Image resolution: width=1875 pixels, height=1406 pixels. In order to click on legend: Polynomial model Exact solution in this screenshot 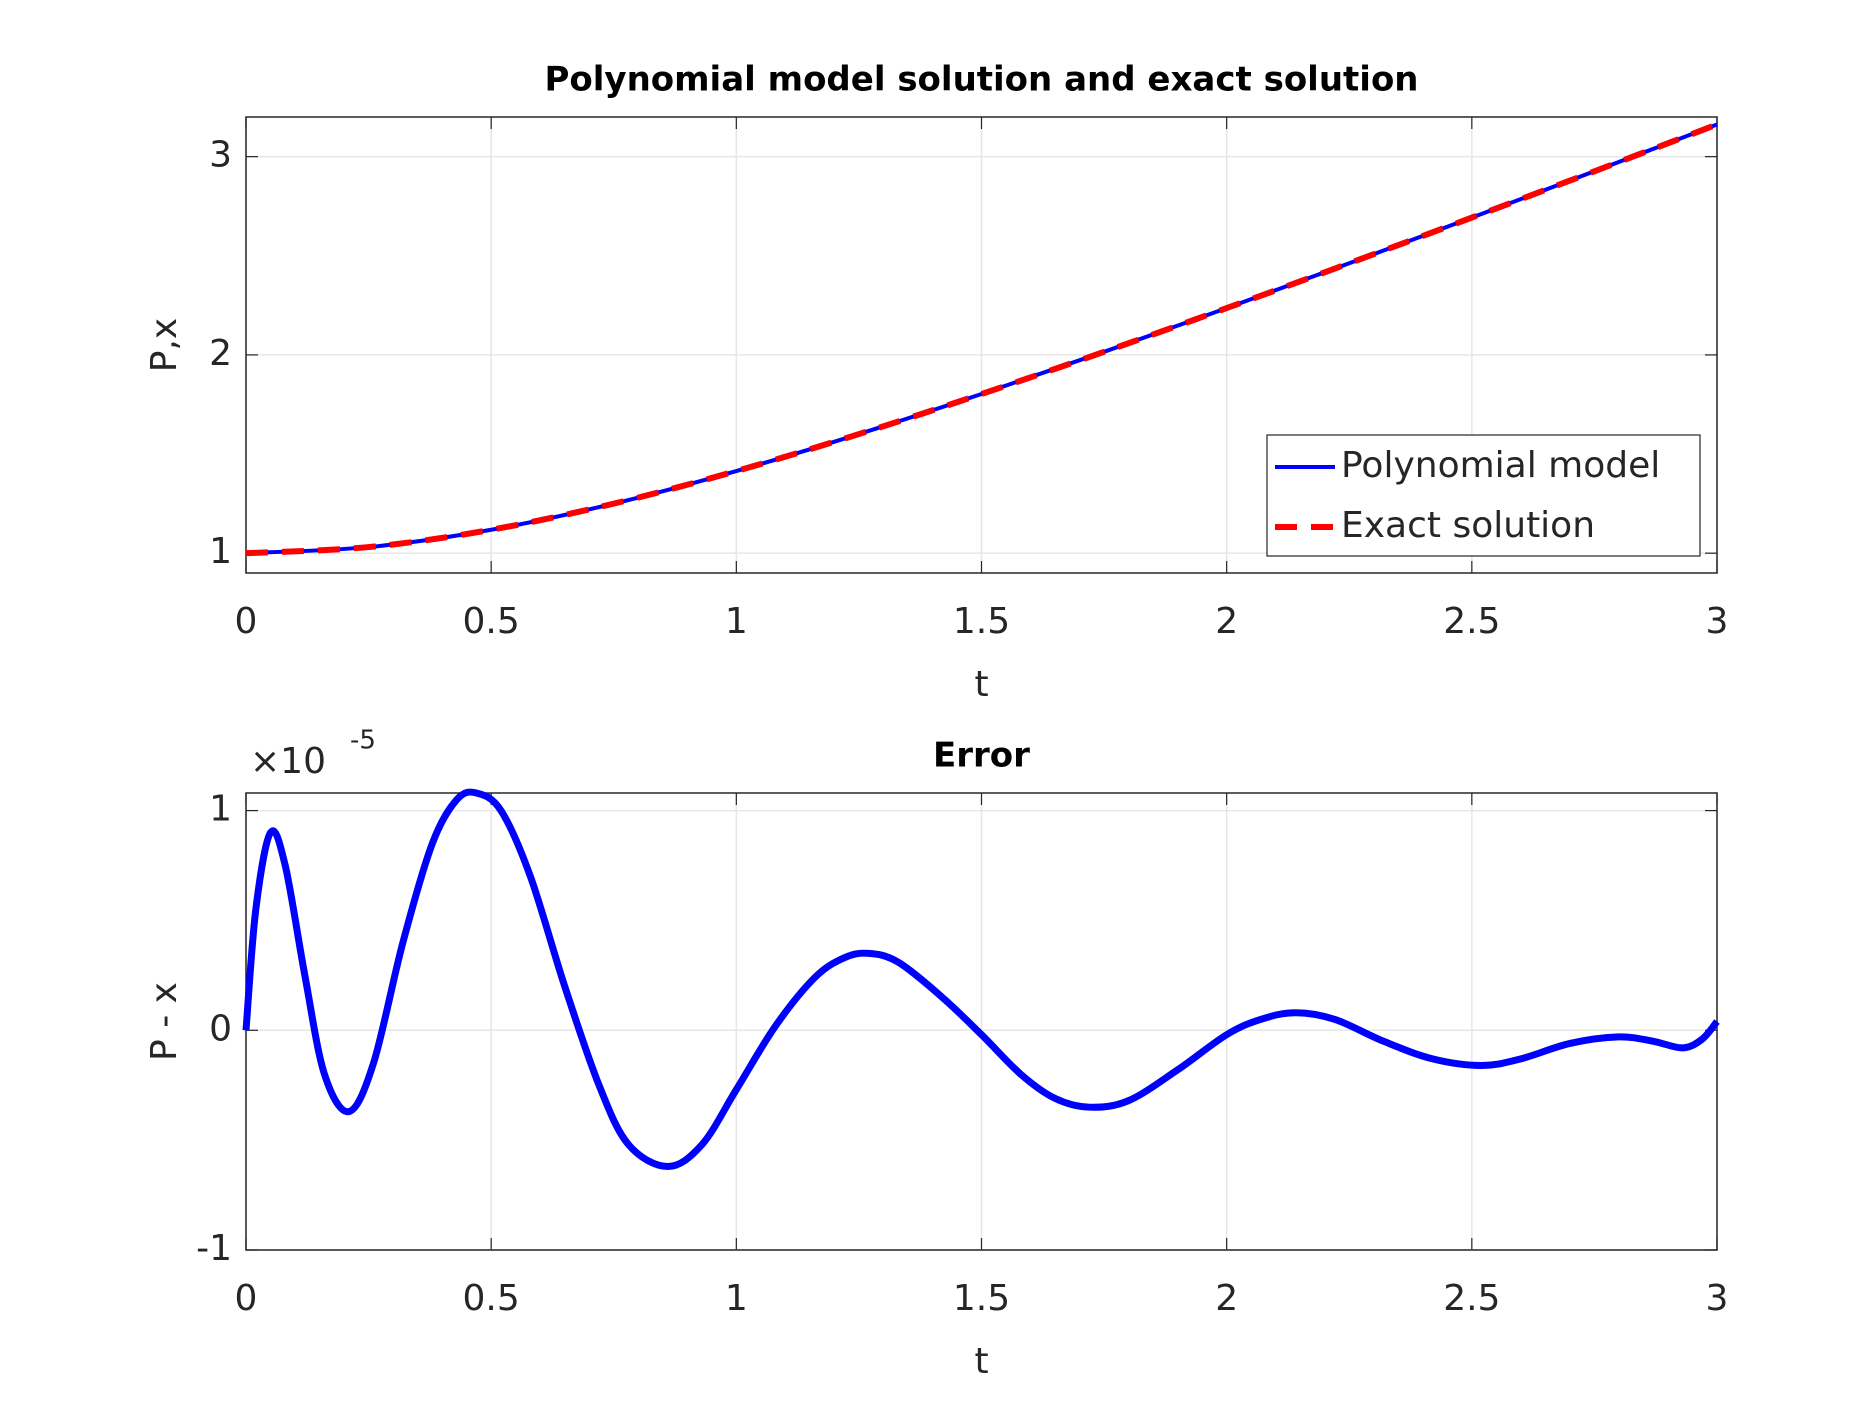, I will do `click(1483, 495)`.